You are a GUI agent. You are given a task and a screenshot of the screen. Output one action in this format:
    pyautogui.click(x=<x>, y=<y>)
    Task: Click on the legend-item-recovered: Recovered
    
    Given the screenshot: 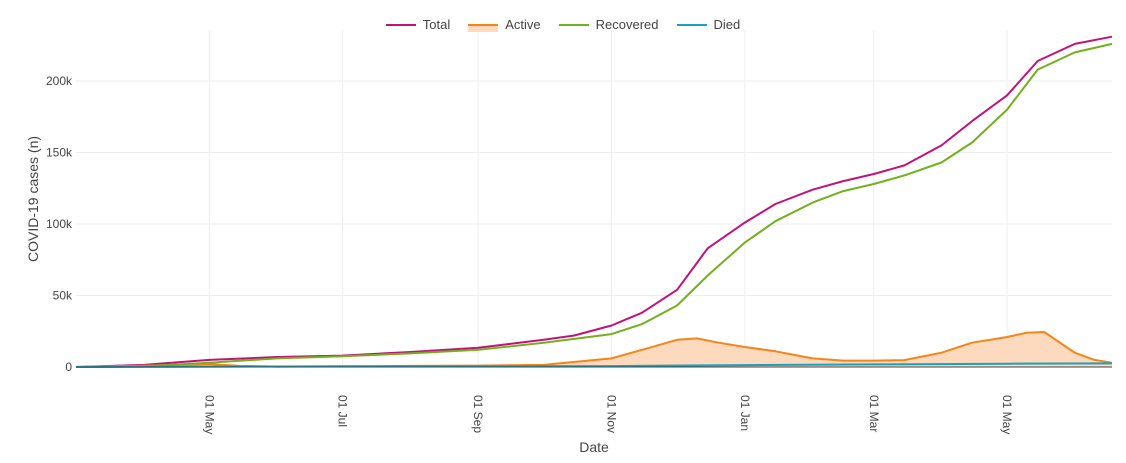 What is the action you would take?
    pyautogui.click(x=608, y=24)
    